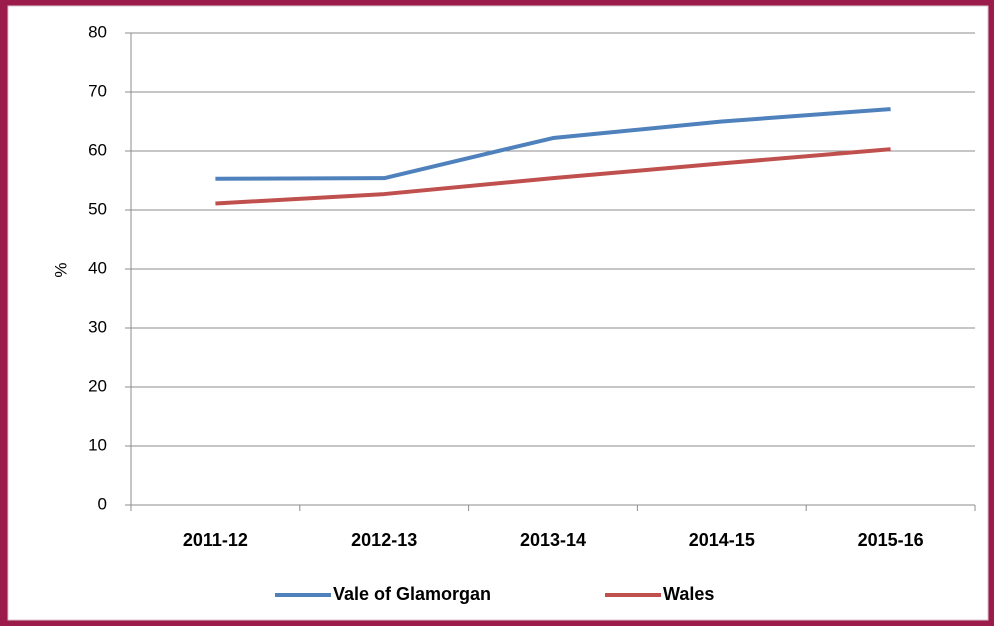  I want to click on x-tick-label: 2012-13, so click(384, 540).